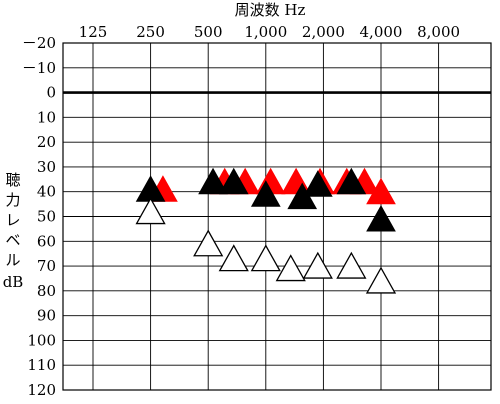 This screenshot has width=500, height=404. I want to click on x-tick-label: 500, so click(208, 32).